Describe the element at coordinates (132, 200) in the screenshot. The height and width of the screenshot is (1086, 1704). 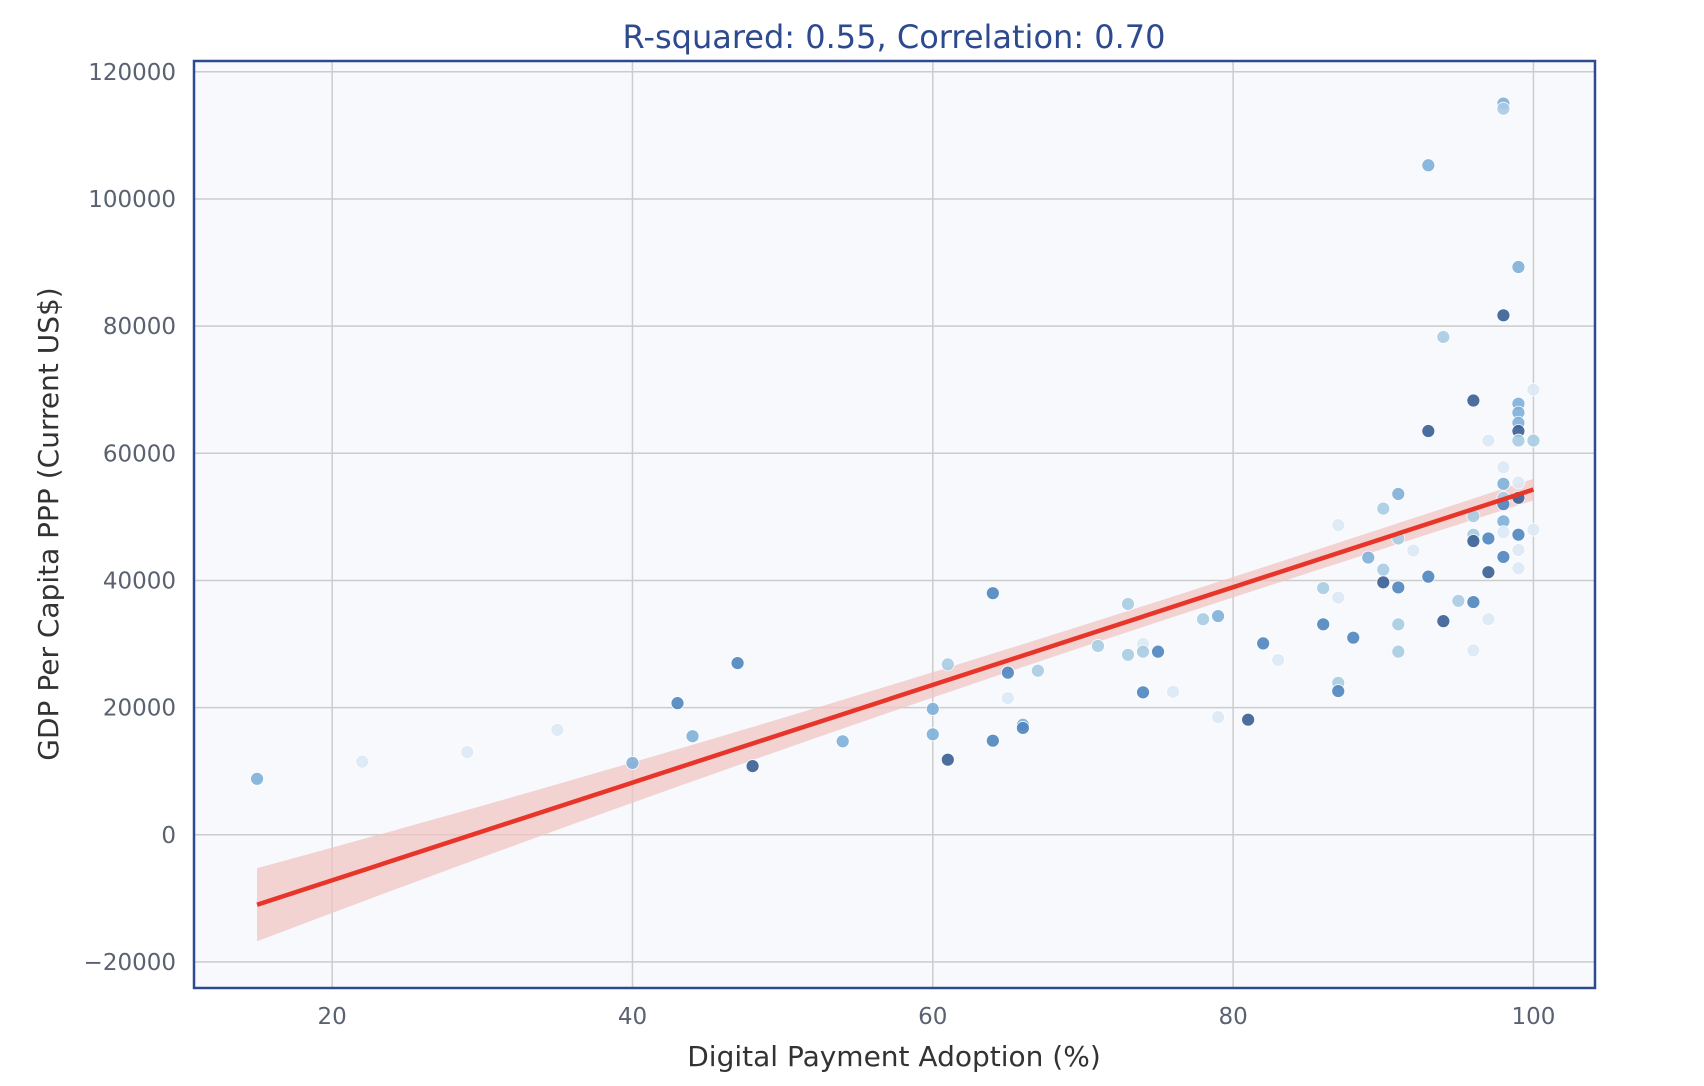
I see `y-tick-label: 100000` at that location.